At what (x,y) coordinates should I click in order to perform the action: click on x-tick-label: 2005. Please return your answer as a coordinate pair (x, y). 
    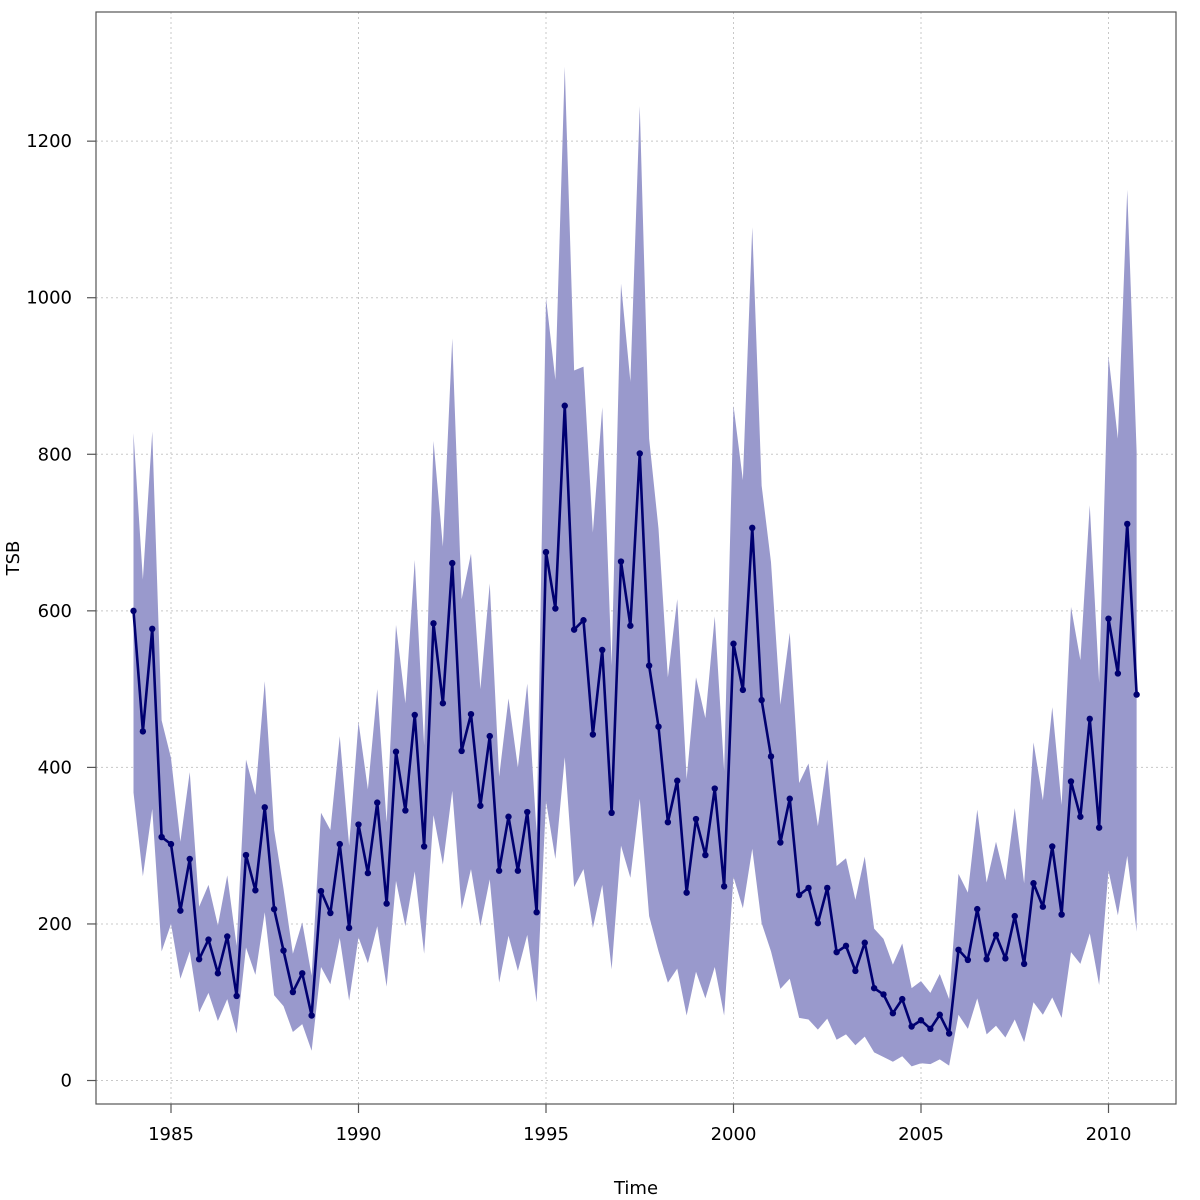
    Looking at the image, I should click on (921, 1134).